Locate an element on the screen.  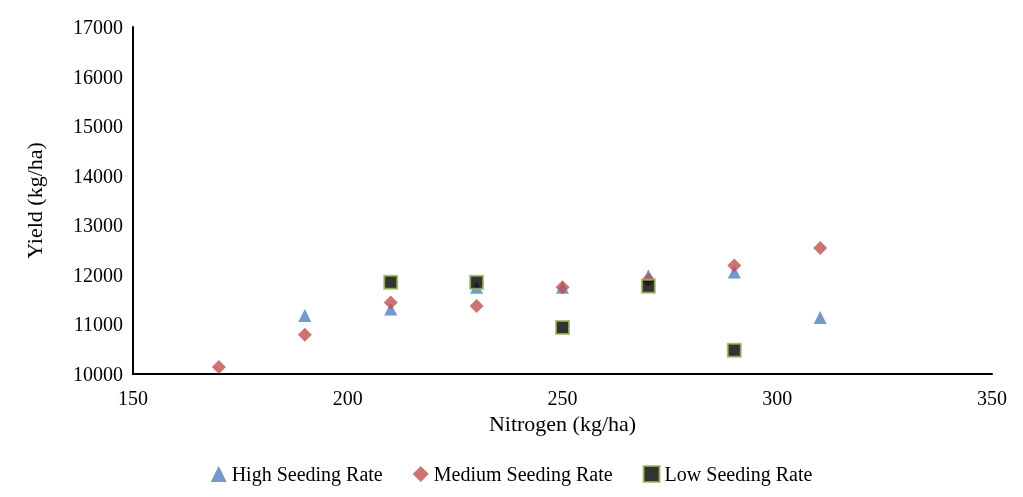
x-tick-label: 200 is located at coordinates (347, 398).